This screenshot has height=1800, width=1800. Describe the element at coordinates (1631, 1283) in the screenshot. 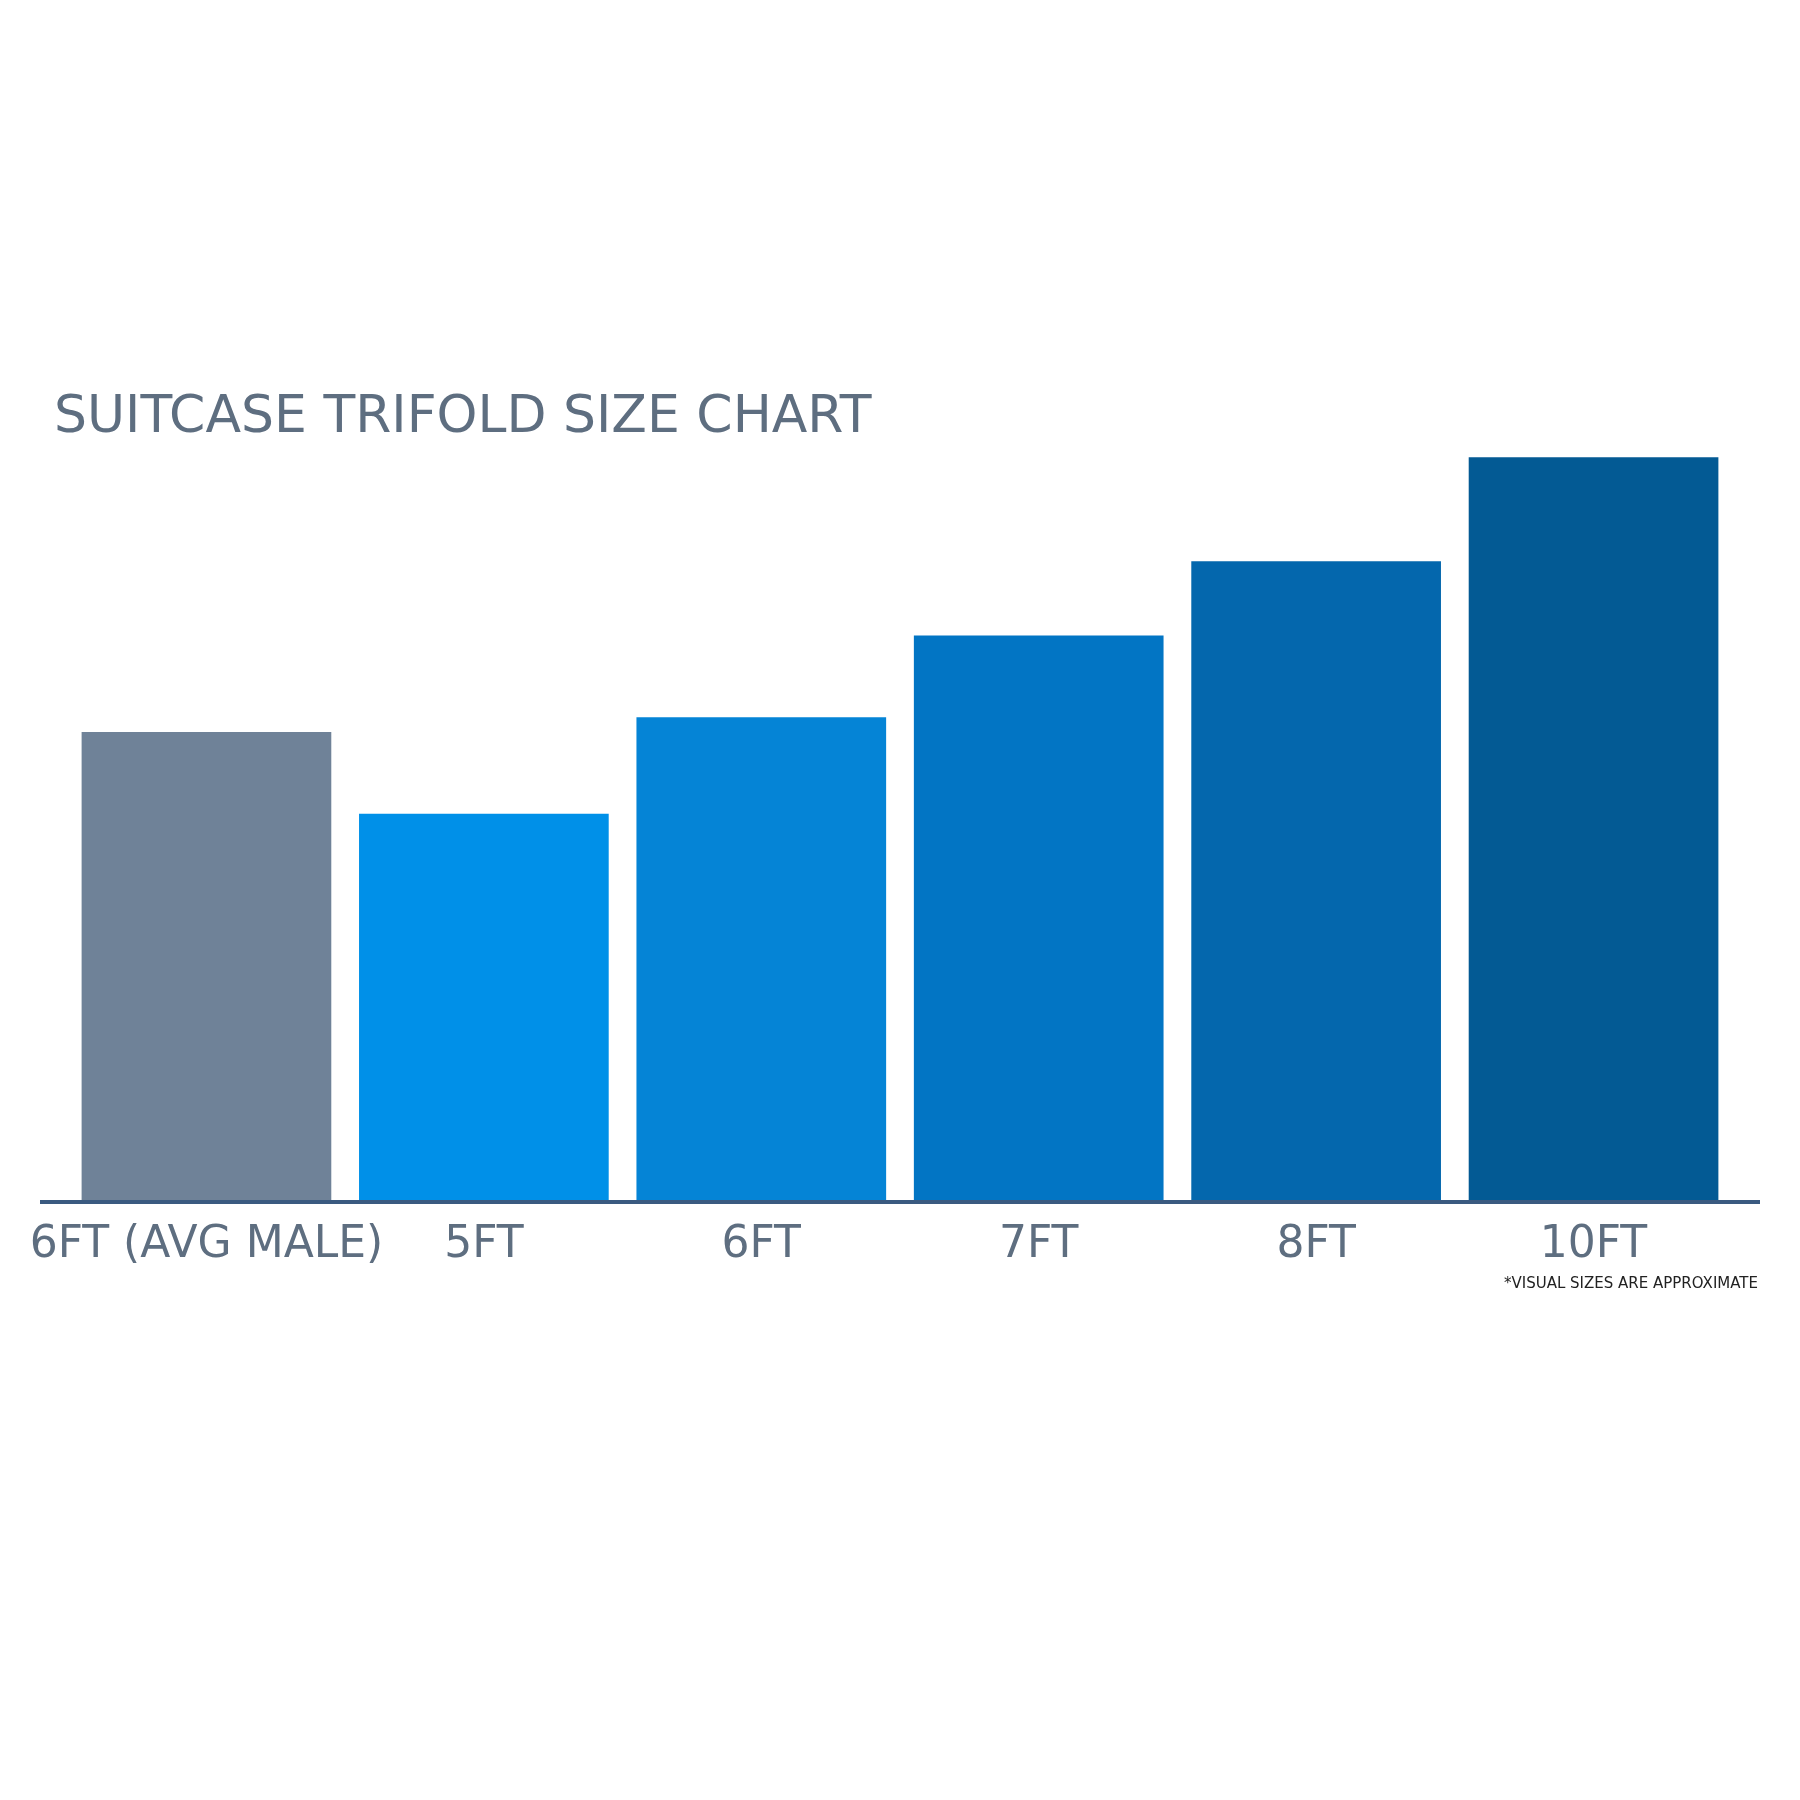

I see `text: *VISUAL SIZES ARE APPROXIMATE` at that location.